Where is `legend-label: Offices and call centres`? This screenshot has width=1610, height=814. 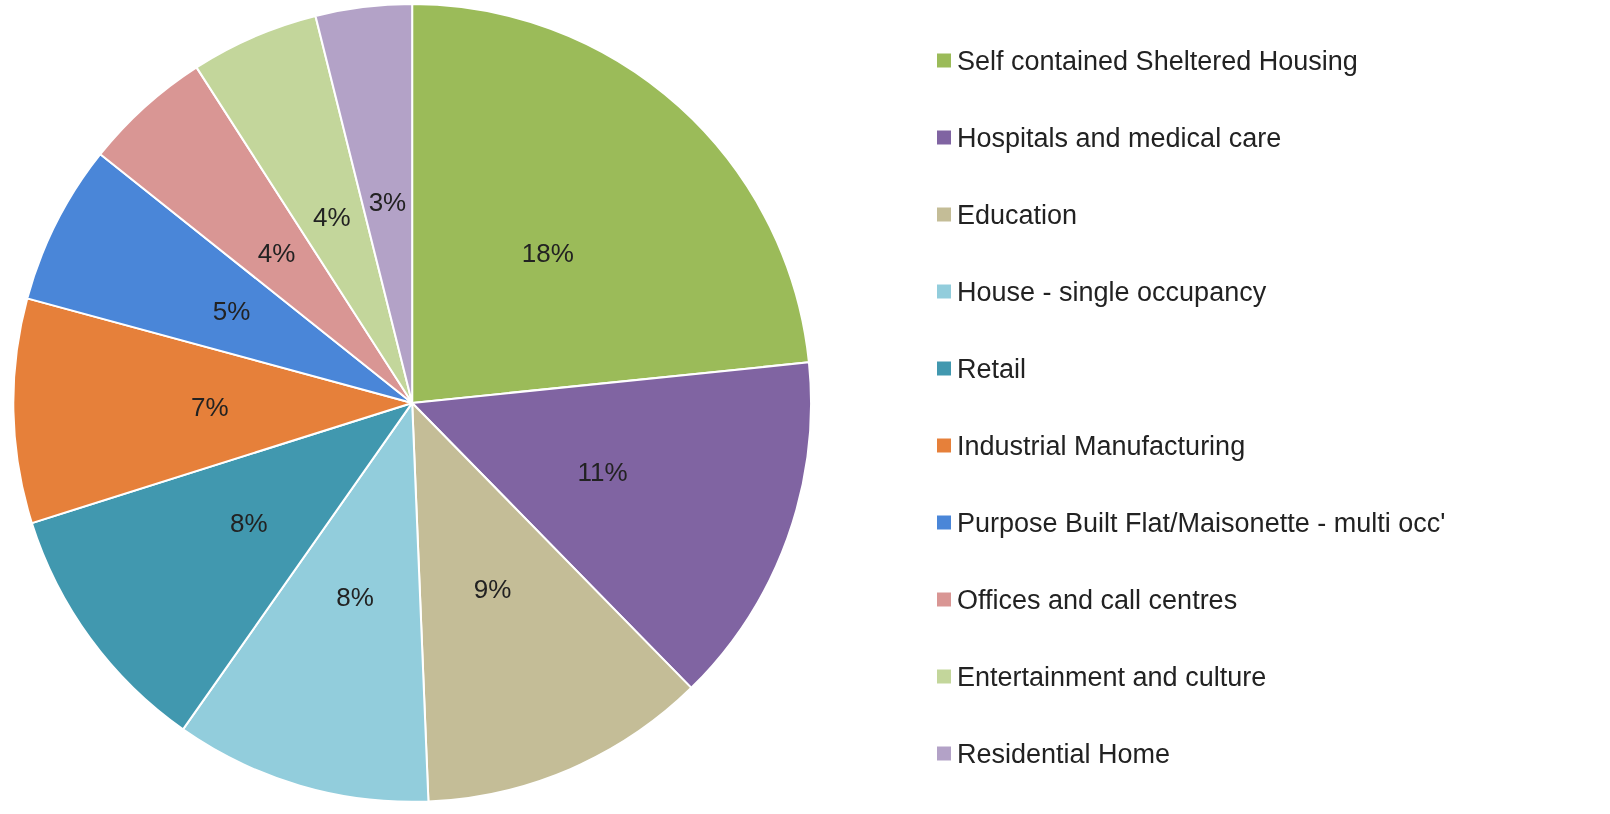 legend-label: Offices and call centres is located at coordinates (1097, 599).